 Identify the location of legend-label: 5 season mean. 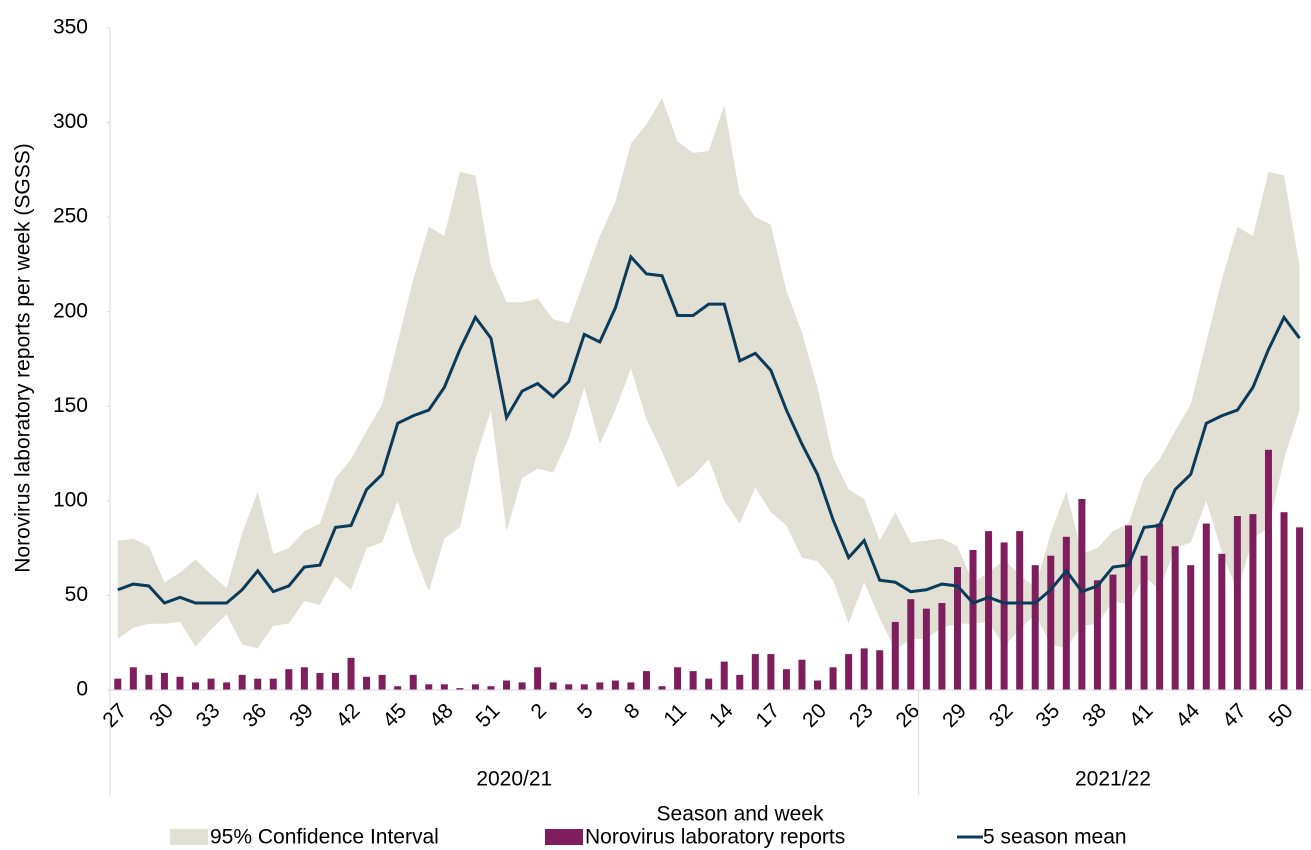
(1055, 837).